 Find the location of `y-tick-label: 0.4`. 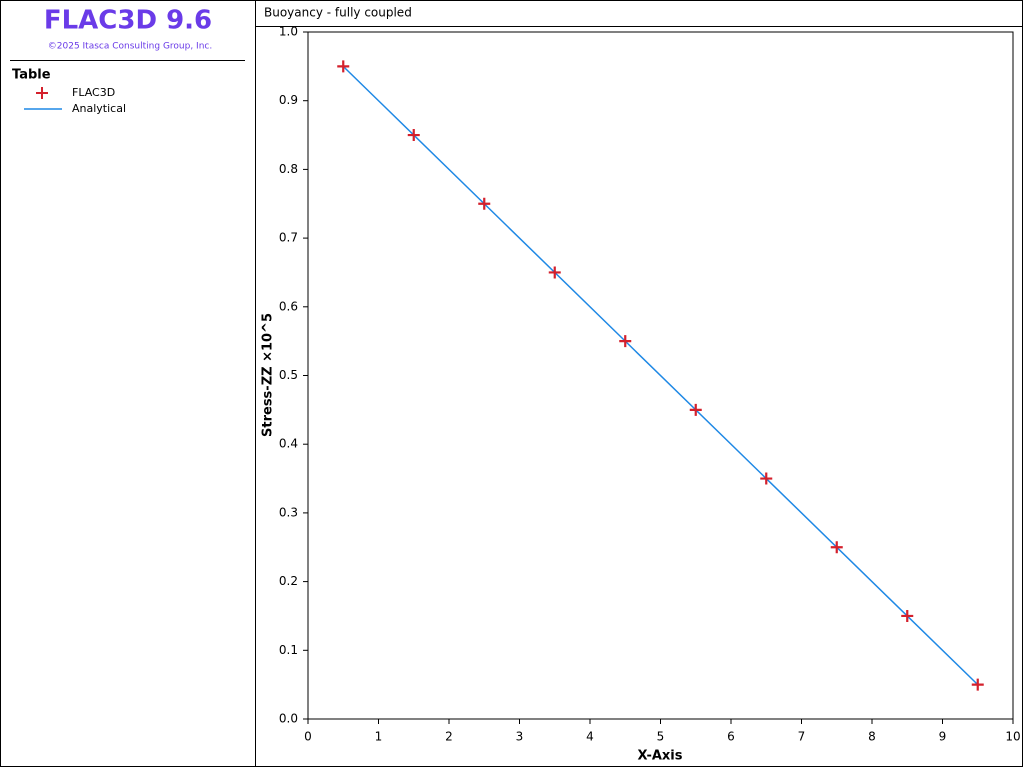

y-tick-label: 0.4 is located at coordinates (288, 444).